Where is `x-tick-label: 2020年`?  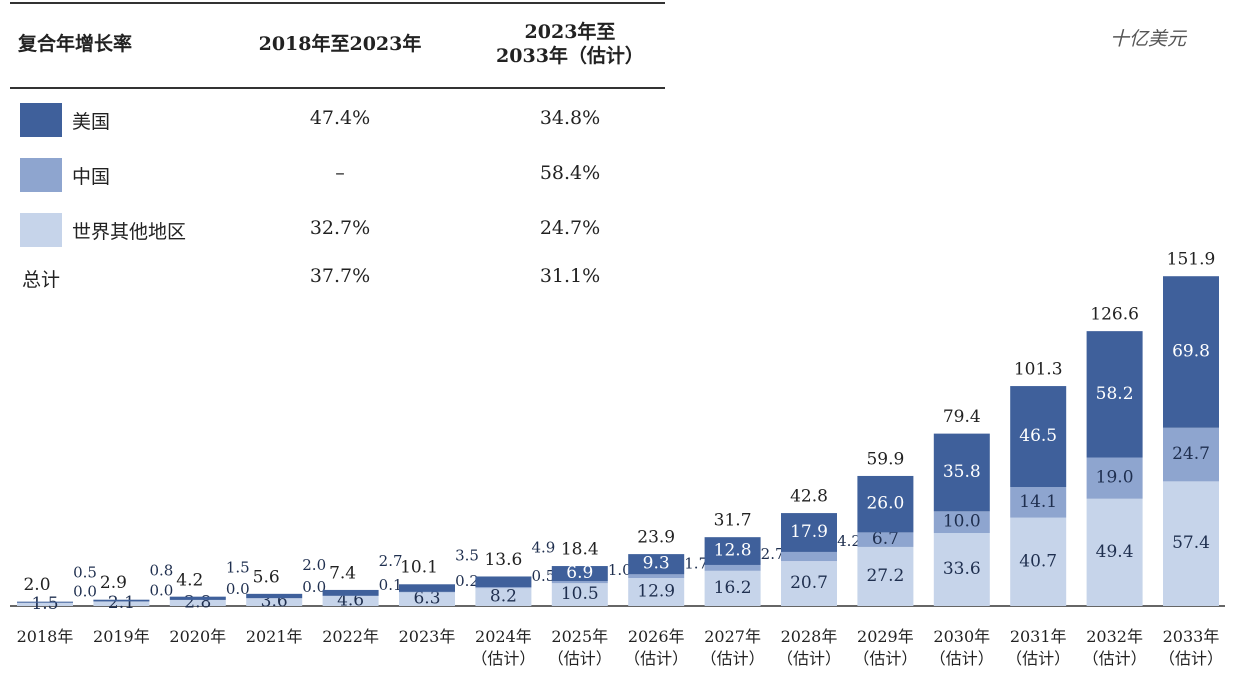 x-tick-label: 2020年 is located at coordinates (198, 636).